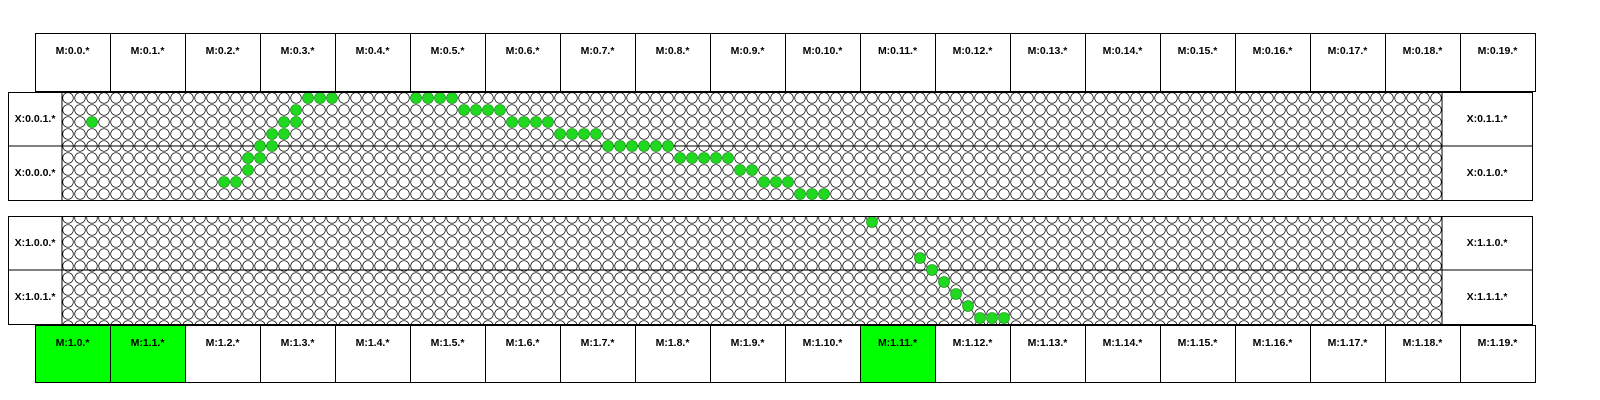 This screenshot has width=1600, height=400. What do you see at coordinates (1048, 343) in the screenshot?
I see `bottom-module-label: M:1.13.*` at bounding box center [1048, 343].